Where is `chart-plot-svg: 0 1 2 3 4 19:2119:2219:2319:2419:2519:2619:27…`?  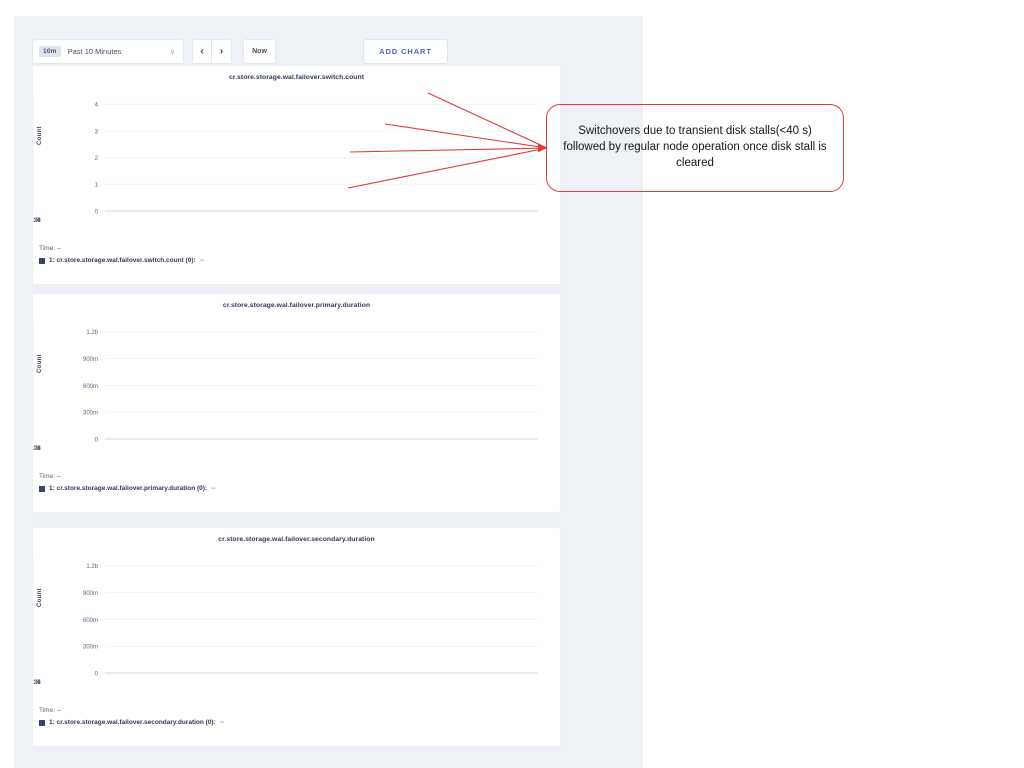
chart-plot-svg: 0 1 2 3 4 19:2119:2219:2319:2419:2519:2619:27… is located at coordinates (297, 161).